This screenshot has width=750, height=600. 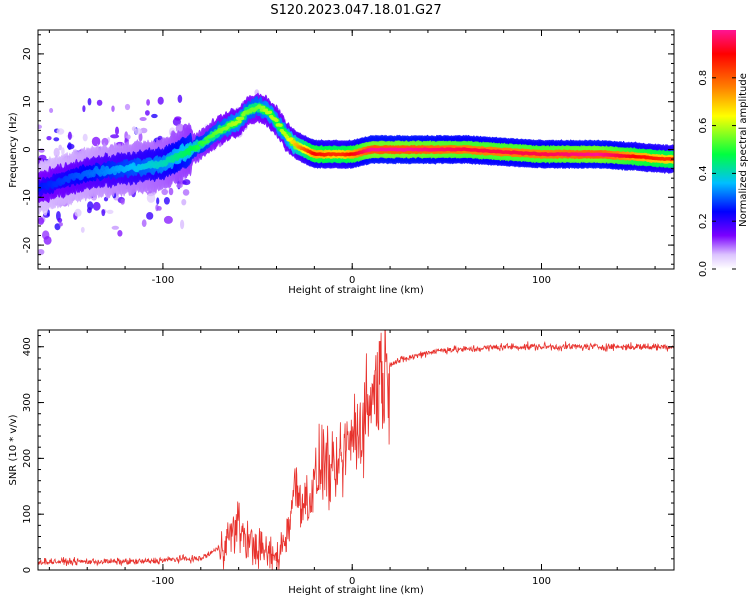 I want to click on colorbar-tick-label: 0.2, so click(x=703, y=221).